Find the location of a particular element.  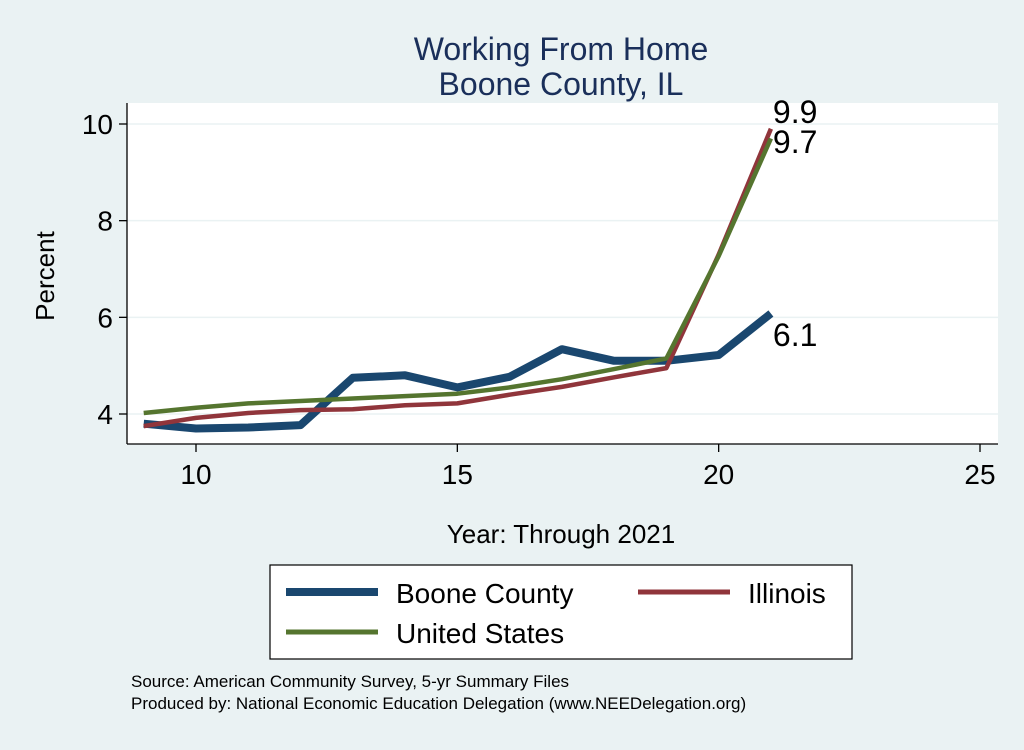

x-tick-label-15: 15 is located at coordinates (457, 474).